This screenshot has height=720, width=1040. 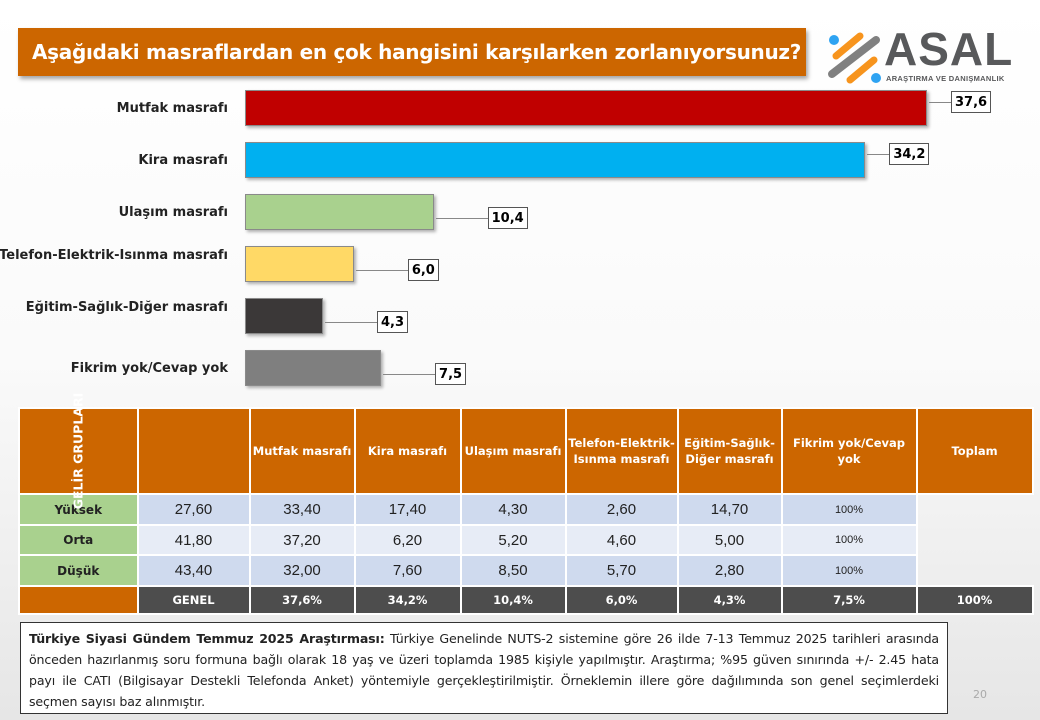 What do you see at coordinates (854, 58) in the screenshot?
I see `logo-mark-icon` at bounding box center [854, 58].